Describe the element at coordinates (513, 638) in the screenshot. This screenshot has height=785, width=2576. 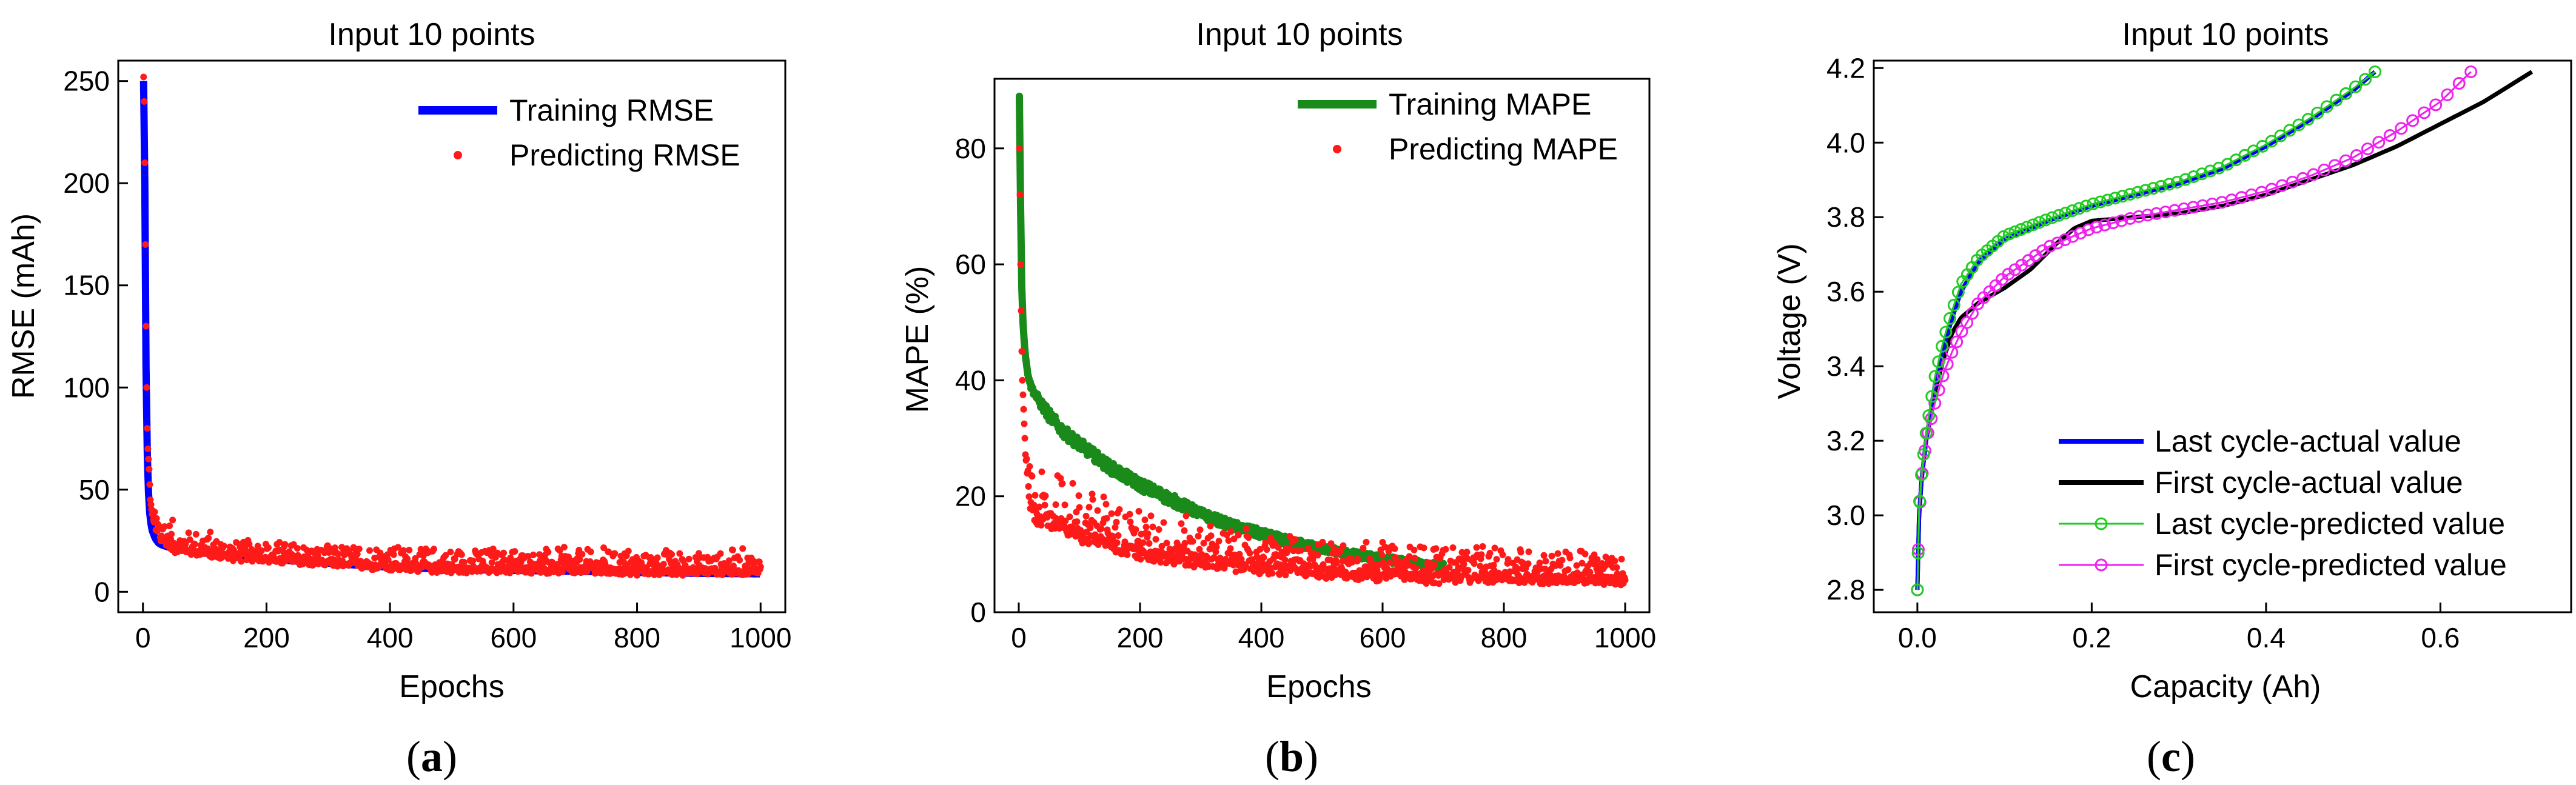
I see `chart-a-x-tick-label: 600` at that location.